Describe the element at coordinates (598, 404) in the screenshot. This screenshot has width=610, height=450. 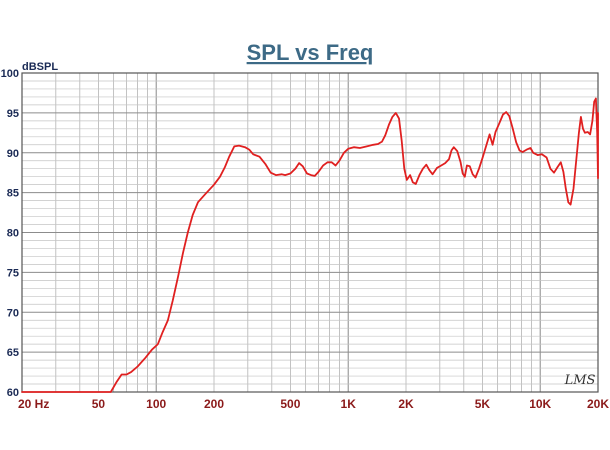
I see `x-tick-label: 20K` at that location.